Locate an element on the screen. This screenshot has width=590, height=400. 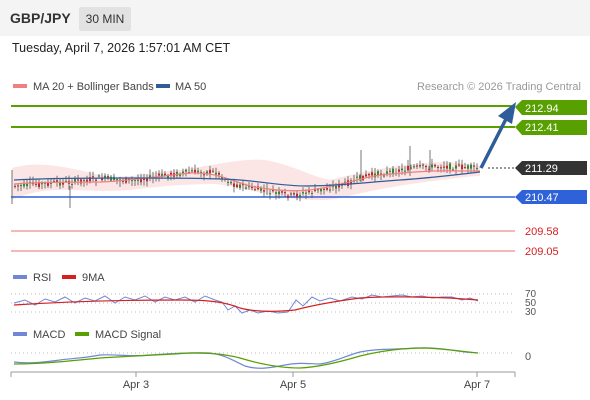
rsi-level-50: 50 is located at coordinates (531, 303).